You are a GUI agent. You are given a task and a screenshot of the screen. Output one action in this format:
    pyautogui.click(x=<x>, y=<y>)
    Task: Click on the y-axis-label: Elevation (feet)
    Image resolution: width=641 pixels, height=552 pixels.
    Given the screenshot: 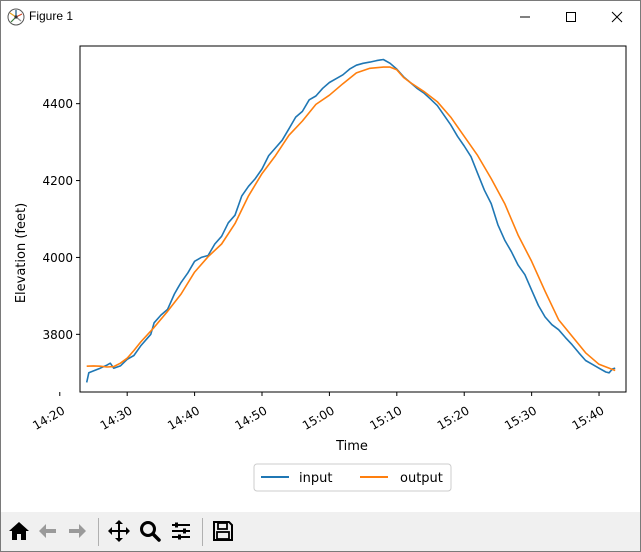 What is the action you would take?
    pyautogui.click(x=21, y=253)
    